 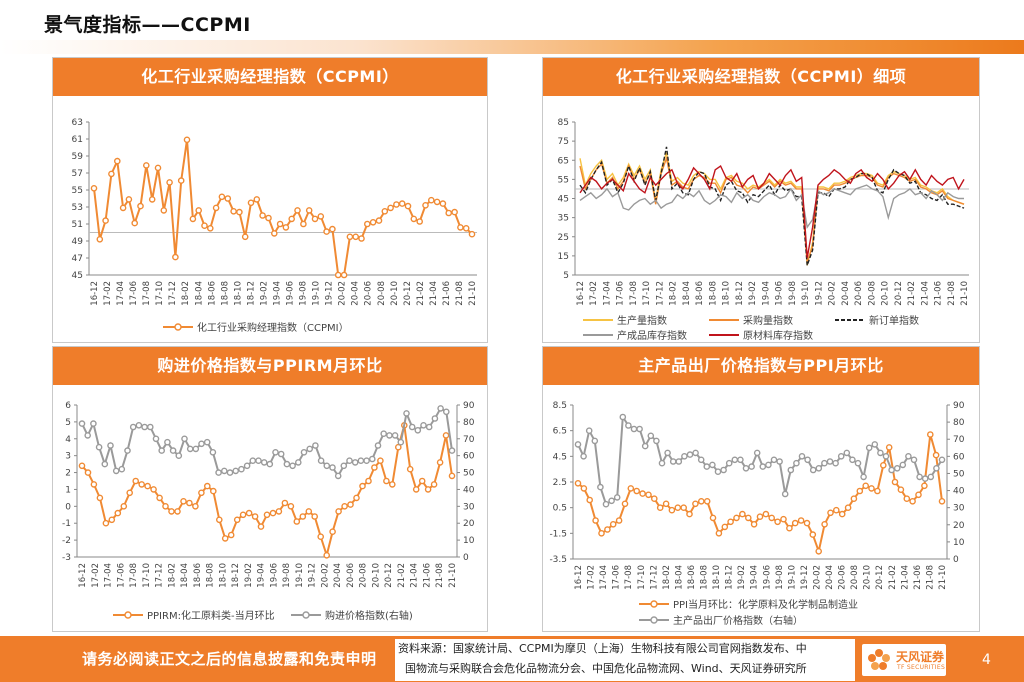 What do you see at coordinates (469, 406) in the screenshot?
I see `y-tick-label-right: 90` at bounding box center [469, 406].